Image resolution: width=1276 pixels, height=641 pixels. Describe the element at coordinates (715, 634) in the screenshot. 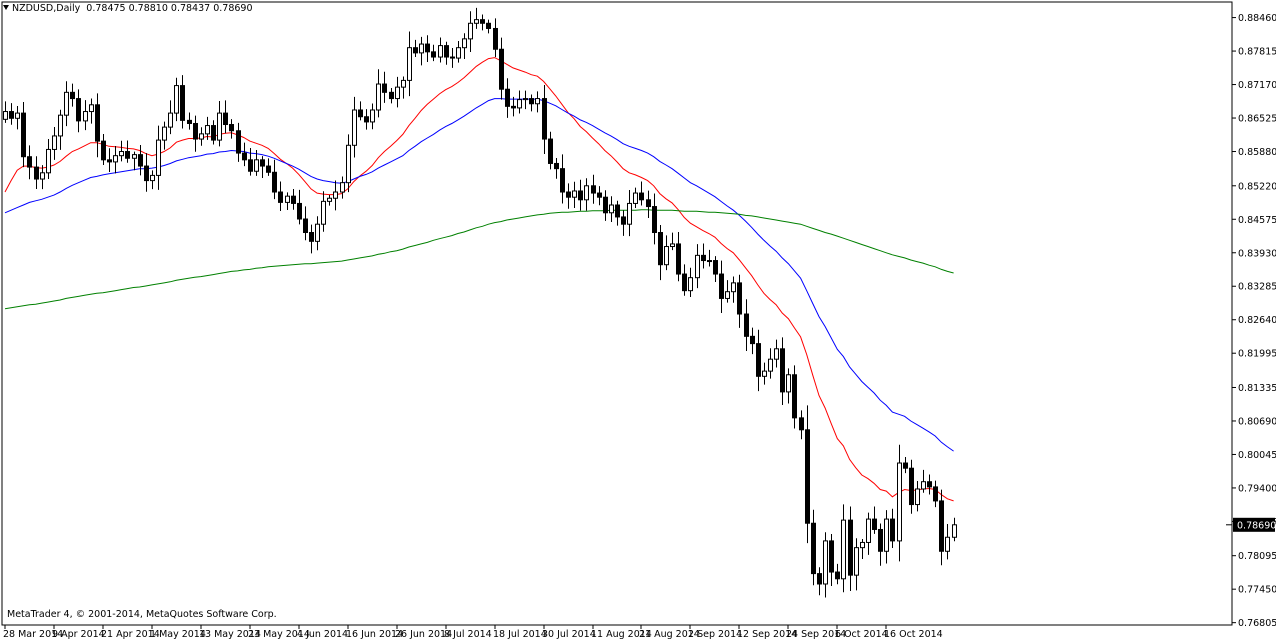

I see `x-tick-label: 2 Sep 2014` at that location.